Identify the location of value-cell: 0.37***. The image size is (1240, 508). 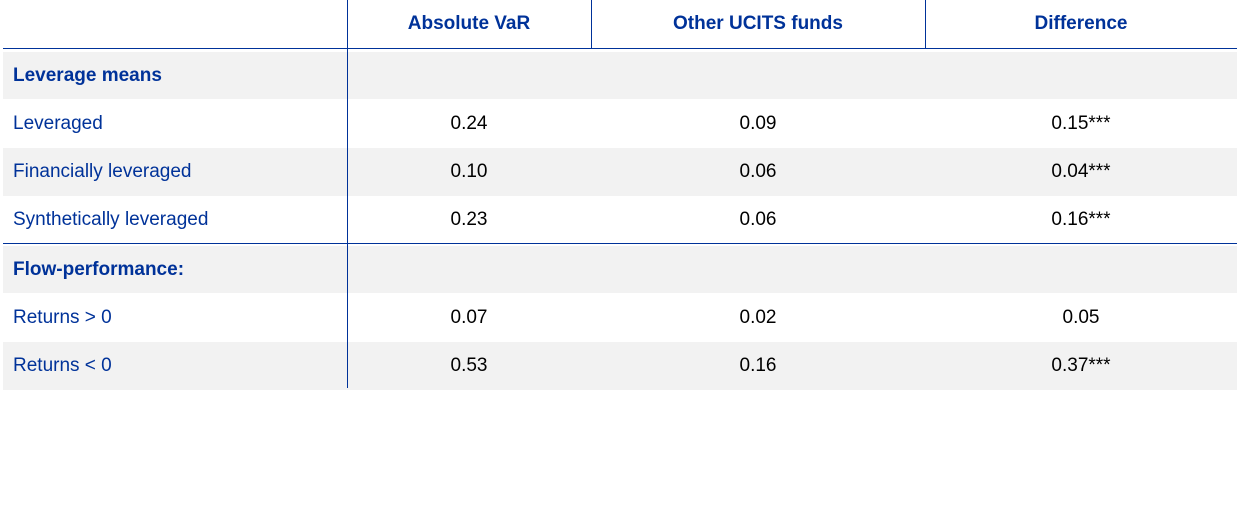
(1081, 365).